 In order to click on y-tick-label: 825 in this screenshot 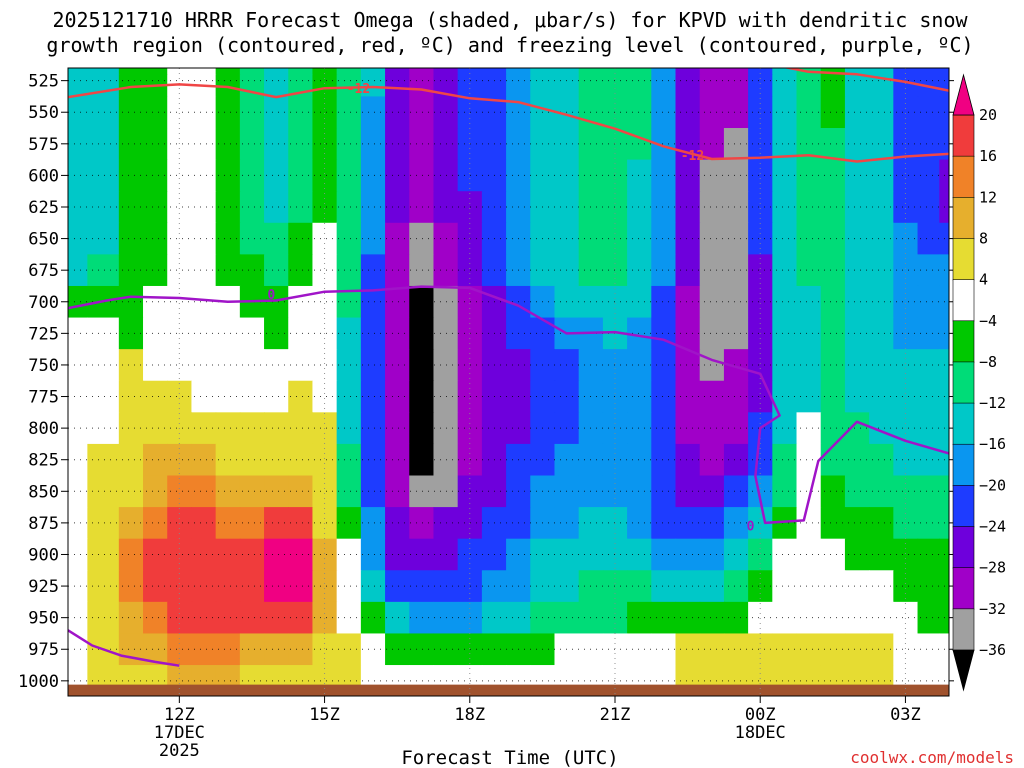, I will do `click(43, 461)`.